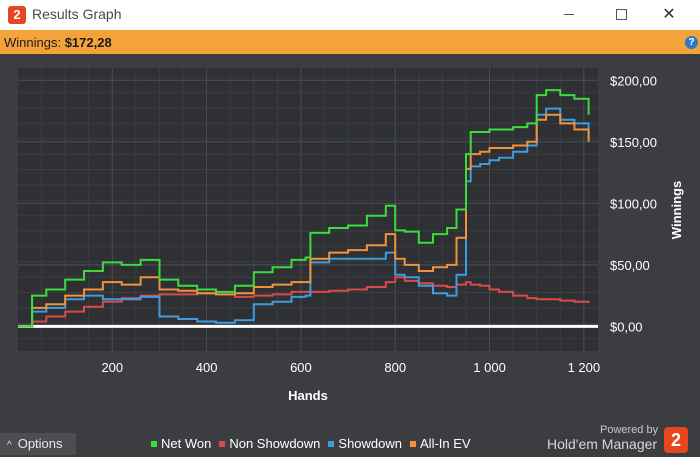 This screenshot has height=457, width=700. I want to click on chevron-up-icon: ^, so click(9, 445).